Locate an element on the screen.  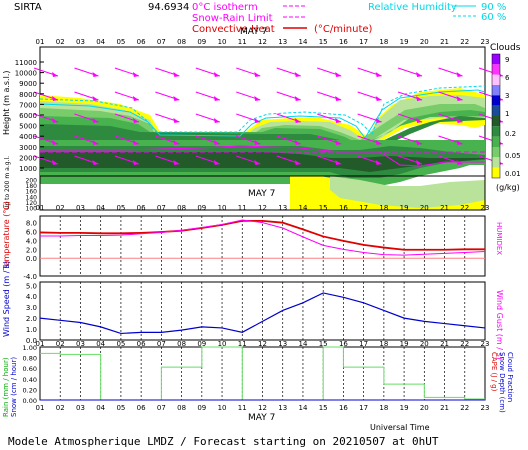
panel1-ground-strip is located at coordinates (262, 193).